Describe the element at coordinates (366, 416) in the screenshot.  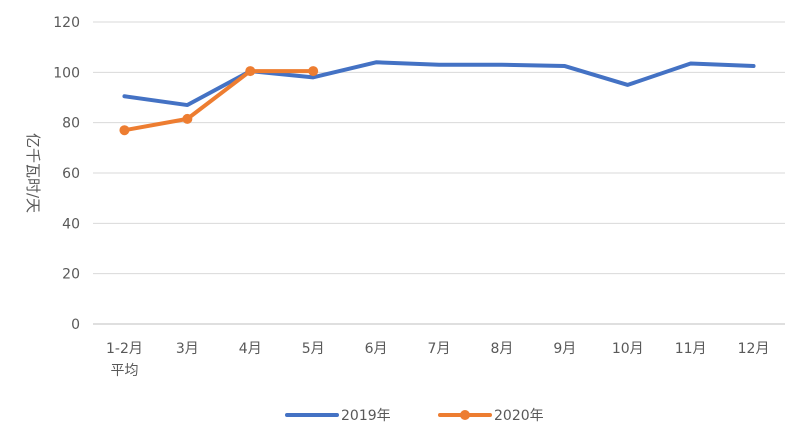
I see `legend-label: 2019年` at that location.